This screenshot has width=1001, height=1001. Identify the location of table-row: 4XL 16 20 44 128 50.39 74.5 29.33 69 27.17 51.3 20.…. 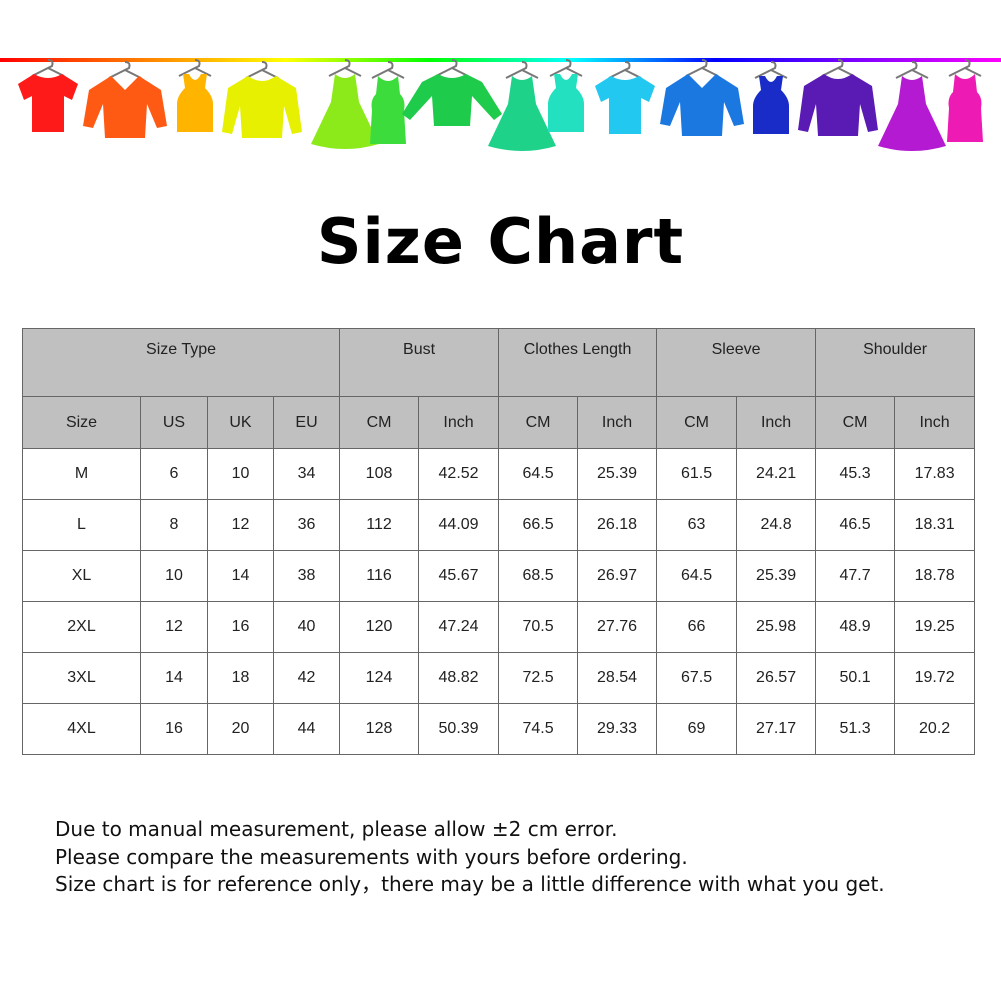
(499, 729).